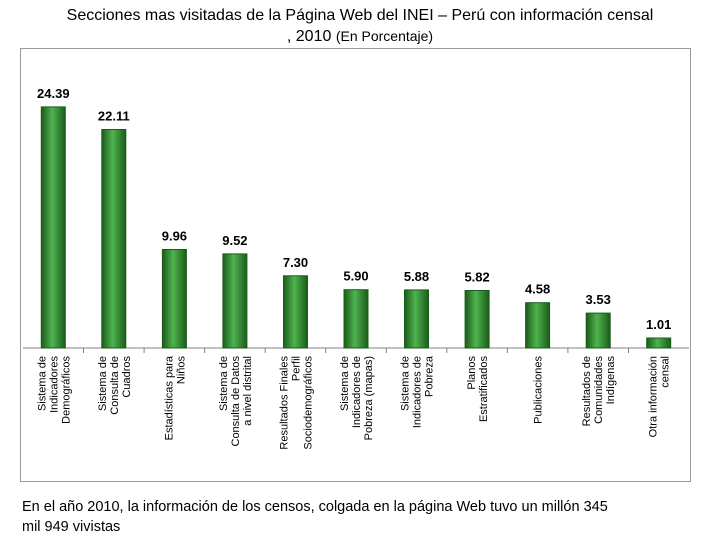 This screenshot has height=540, width=720. Describe the element at coordinates (384, 36) in the screenshot. I see `chart-title-unit: (En Porcentaje)` at that location.